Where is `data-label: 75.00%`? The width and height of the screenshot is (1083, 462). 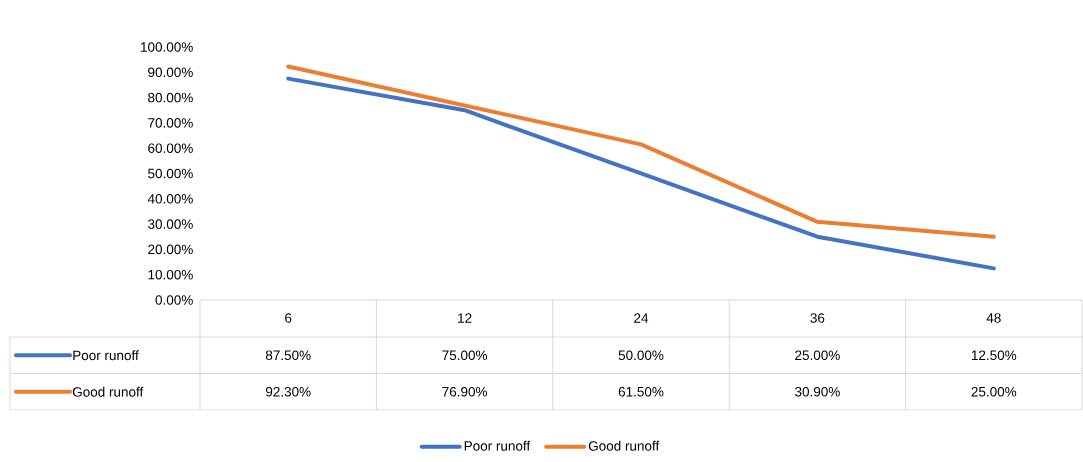
data-label: 75.00% is located at coordinates (465, 355).